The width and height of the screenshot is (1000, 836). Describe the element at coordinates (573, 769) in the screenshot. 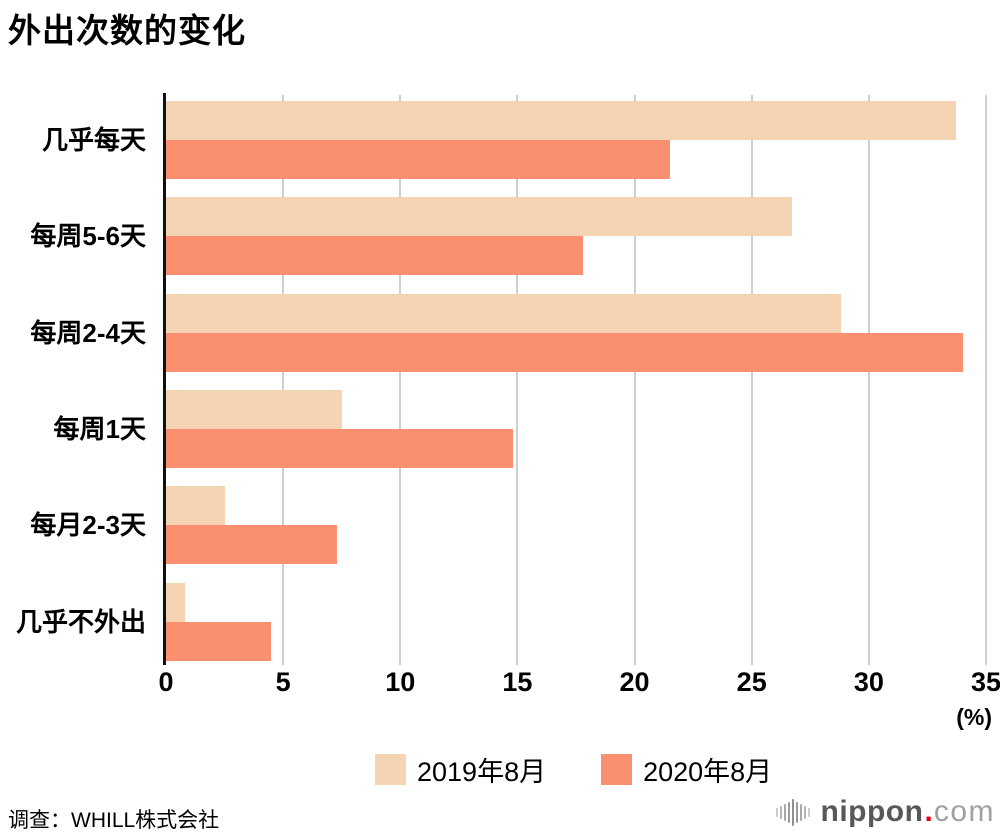

I see `legend: 2019年8月 2020年8月` at that location.